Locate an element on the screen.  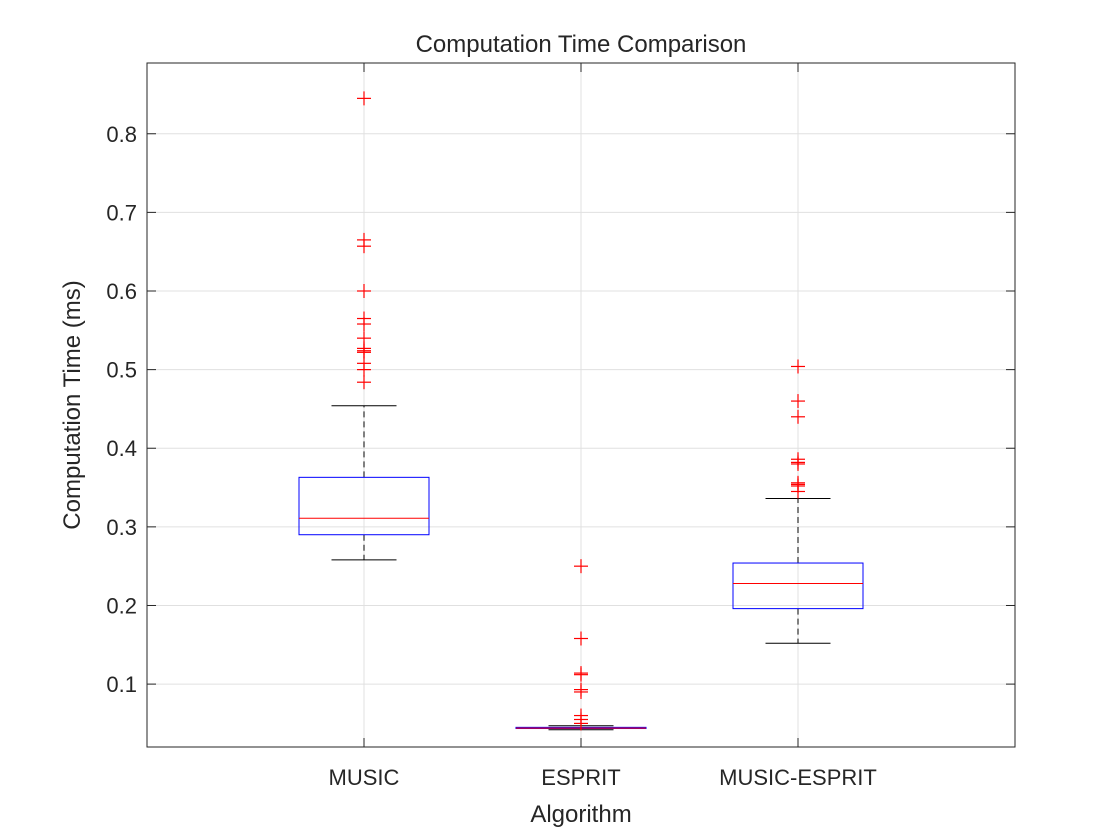
x-tick-label: MUSIC is located at coordinates (364, 777).